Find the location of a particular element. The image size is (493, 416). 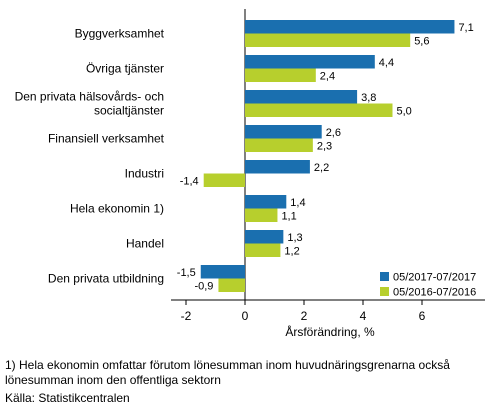

category-label-line: Hela ekonomin 1) is located at coordinates (117, 209).